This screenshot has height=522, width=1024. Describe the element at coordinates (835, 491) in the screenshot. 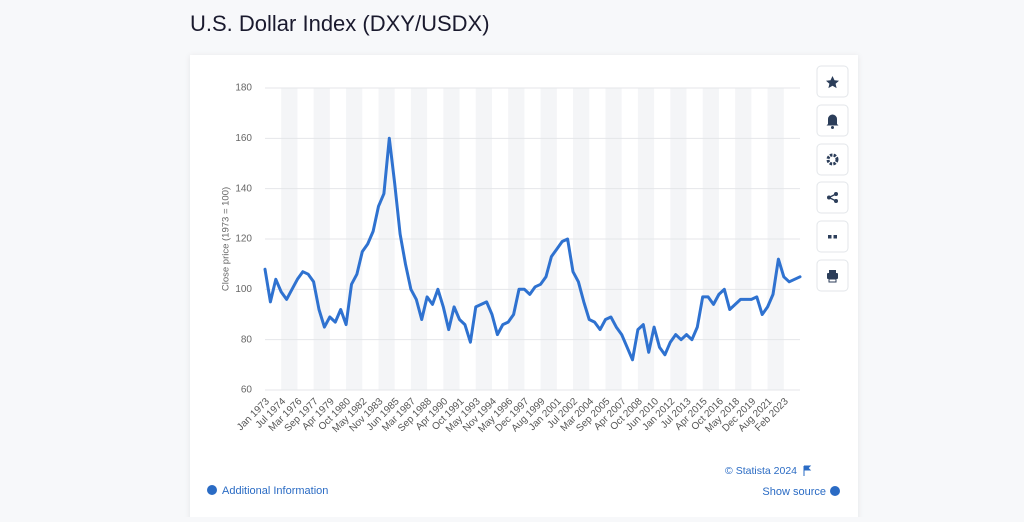

I see `source-icon` at that location.